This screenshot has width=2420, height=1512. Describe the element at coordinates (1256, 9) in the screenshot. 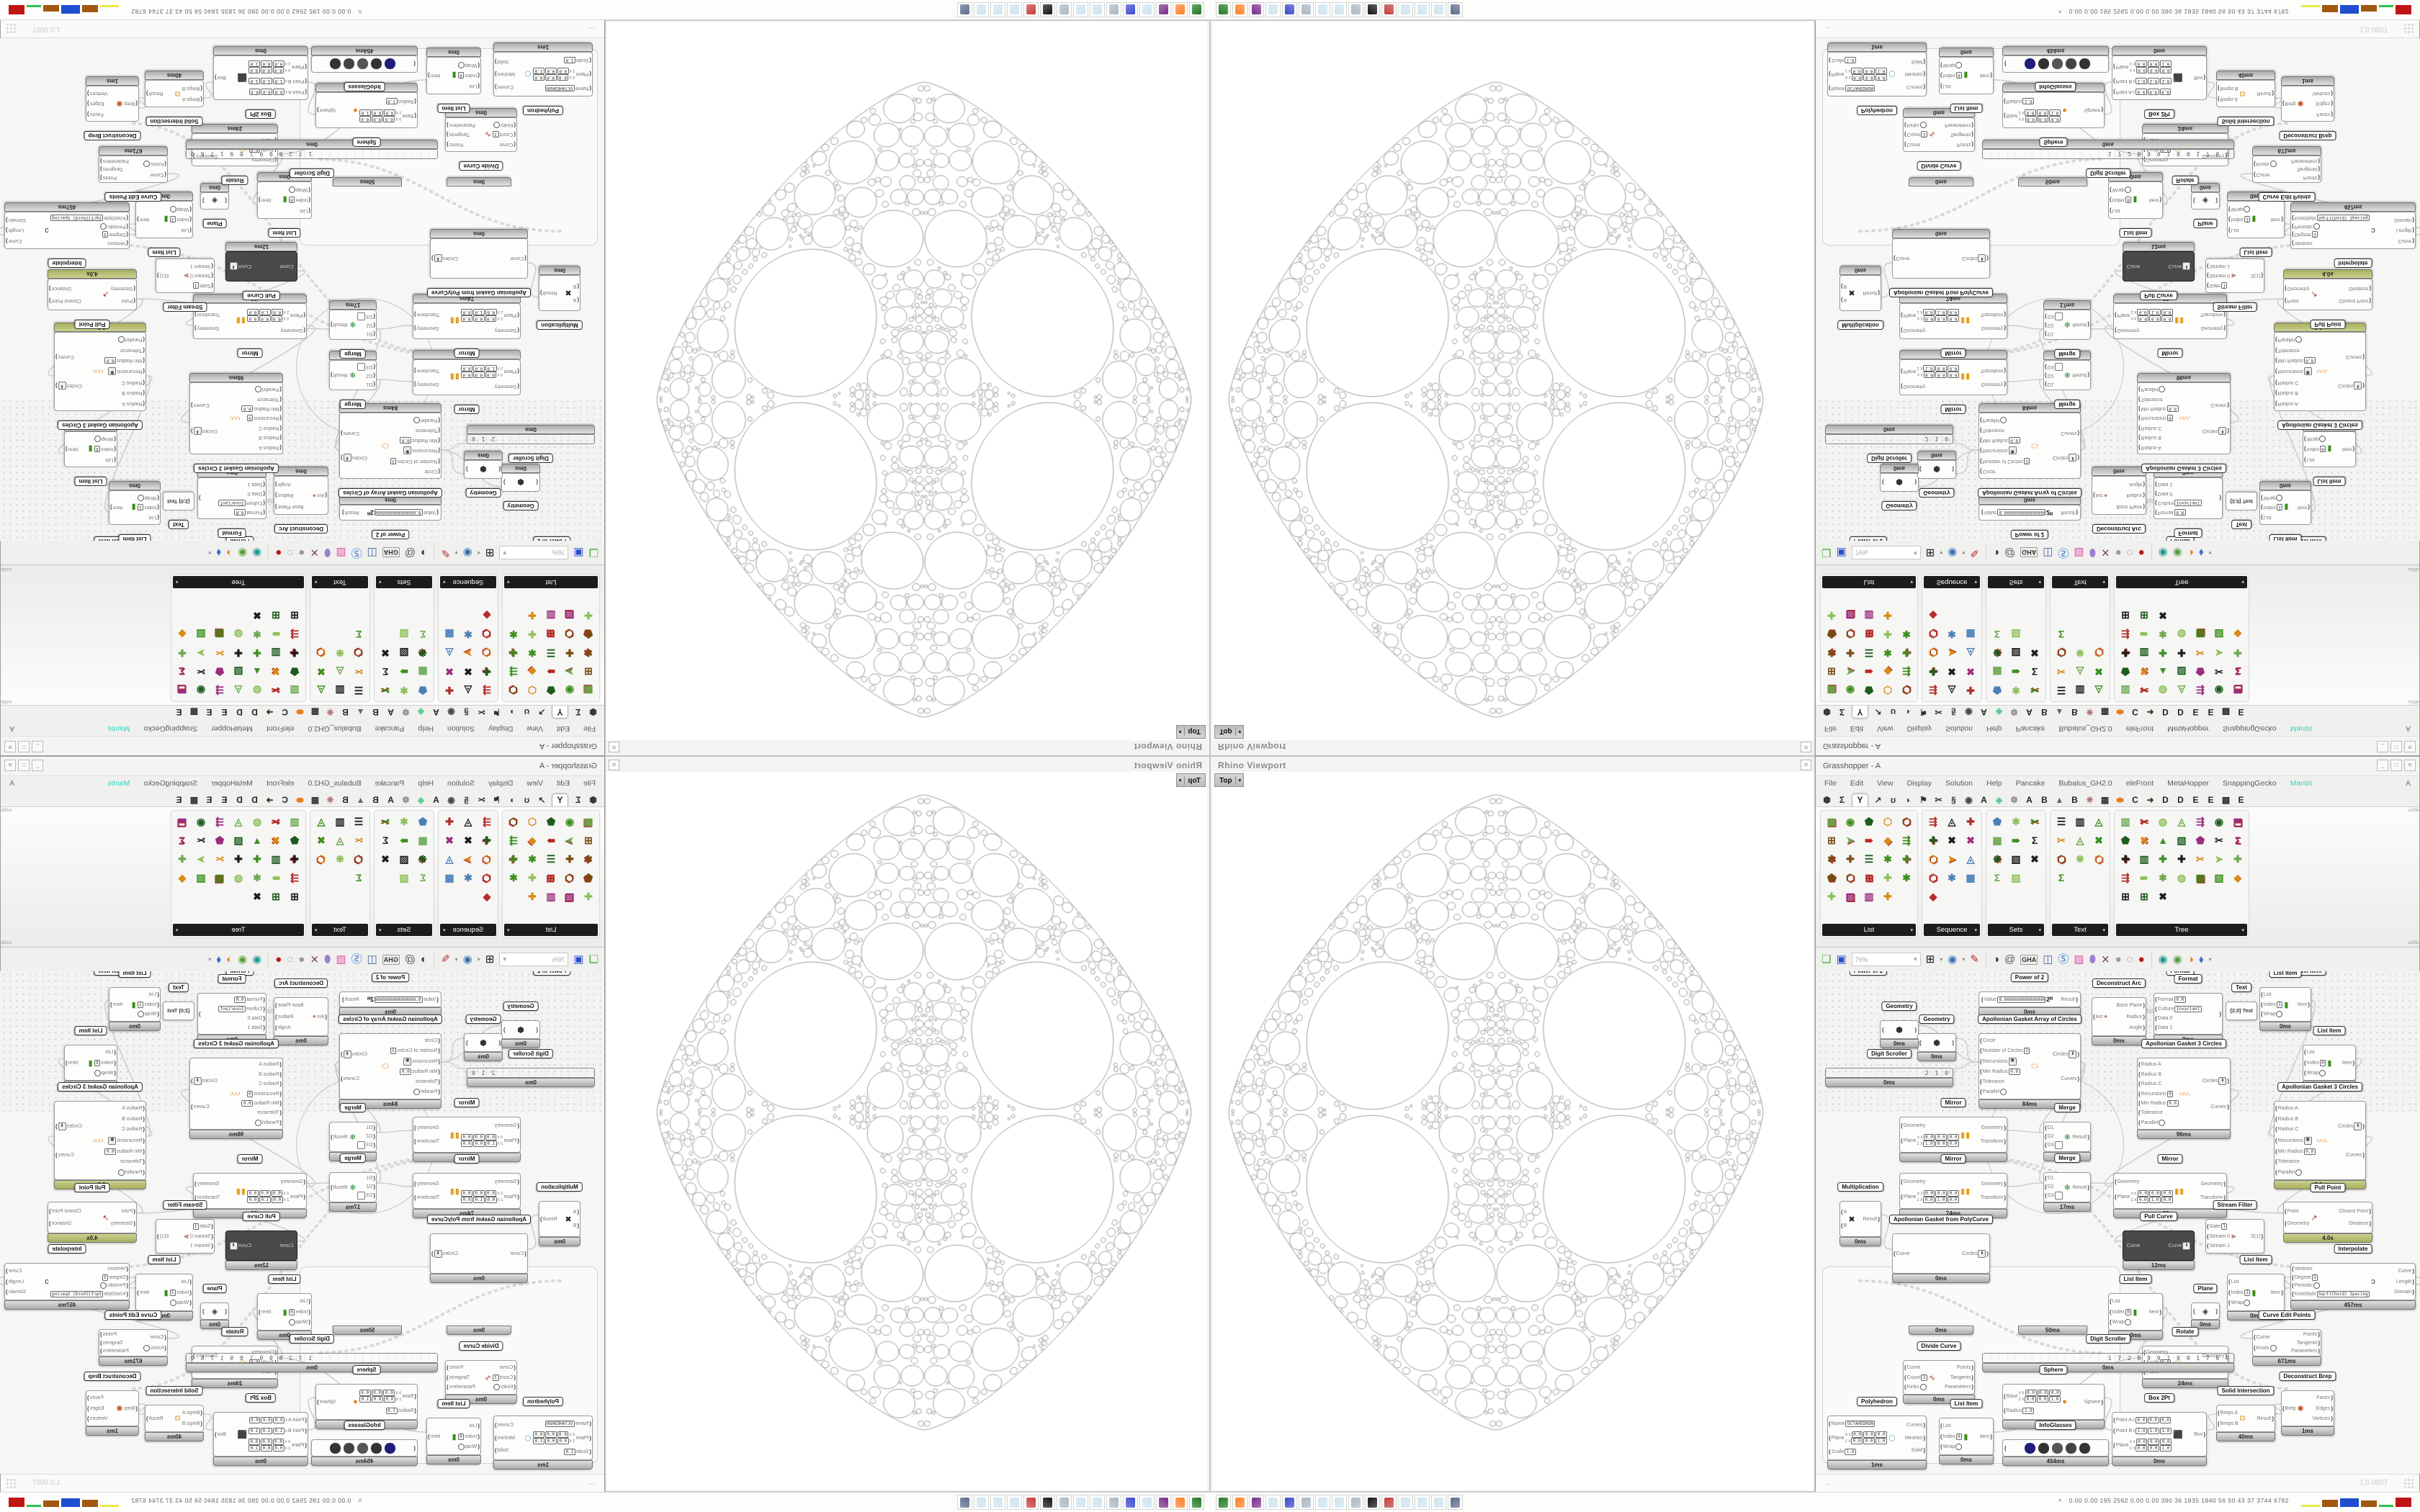

I see `owl-app-icon` at that location.